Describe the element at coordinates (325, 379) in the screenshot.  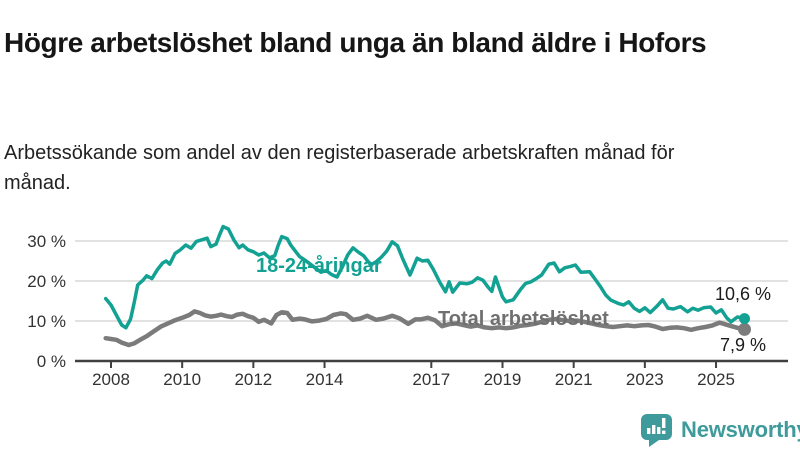
I see `x-axis-tick-label: 2014` at that location.